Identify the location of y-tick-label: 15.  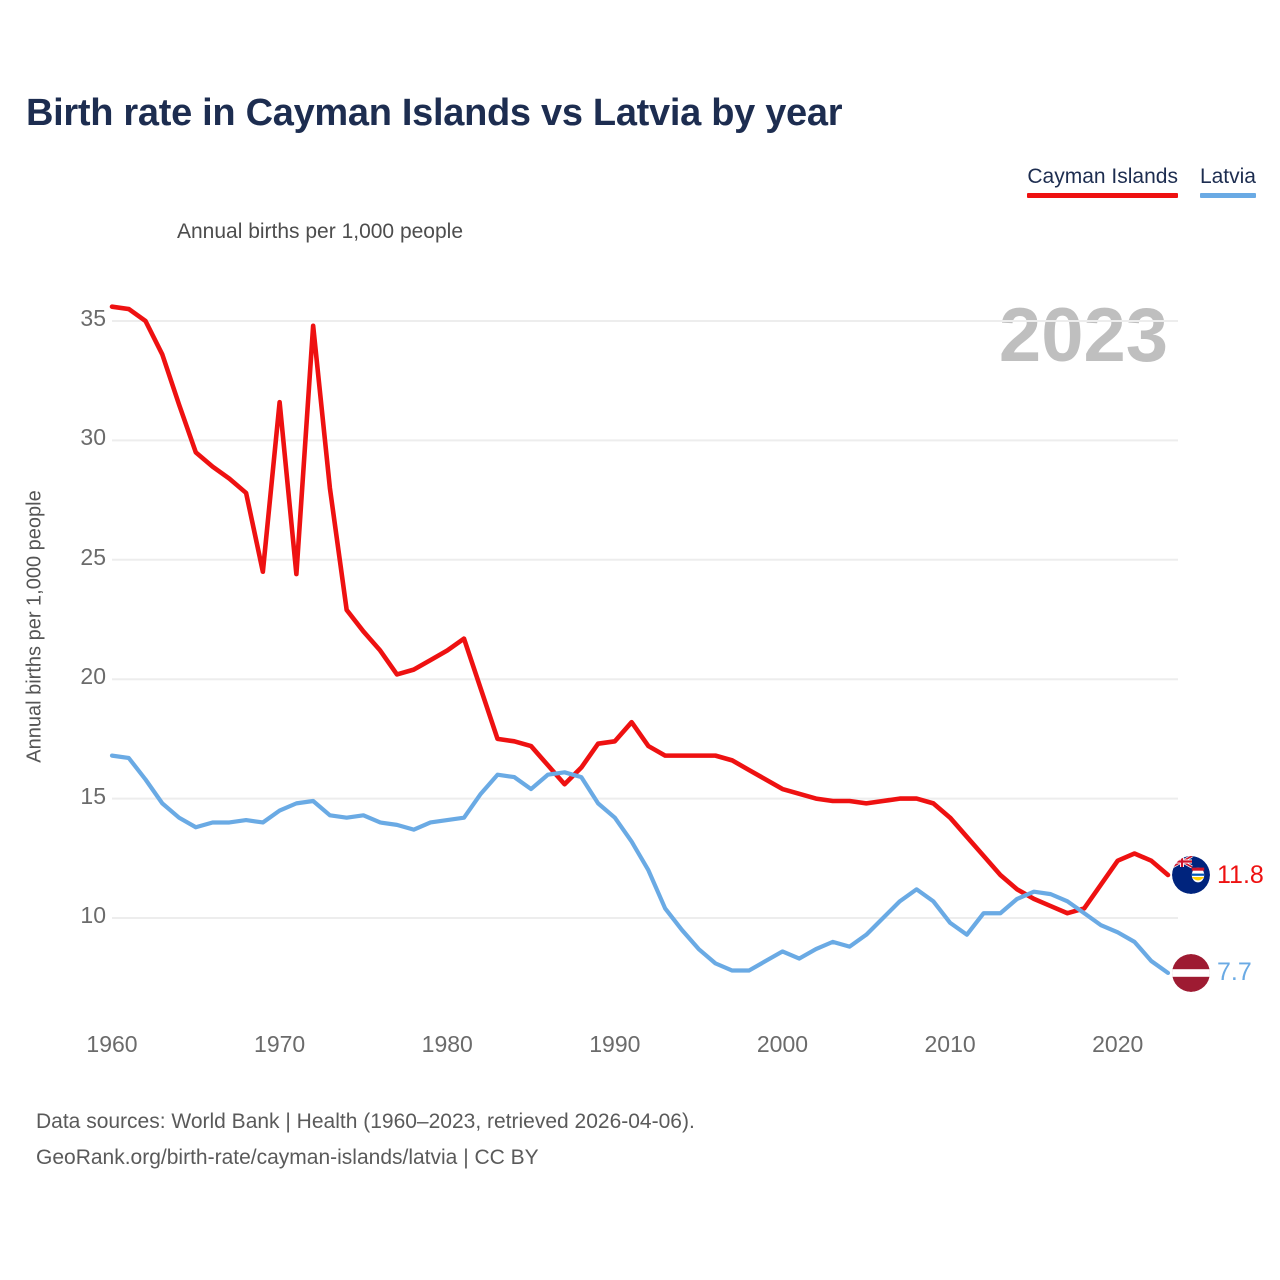
(93, 795).